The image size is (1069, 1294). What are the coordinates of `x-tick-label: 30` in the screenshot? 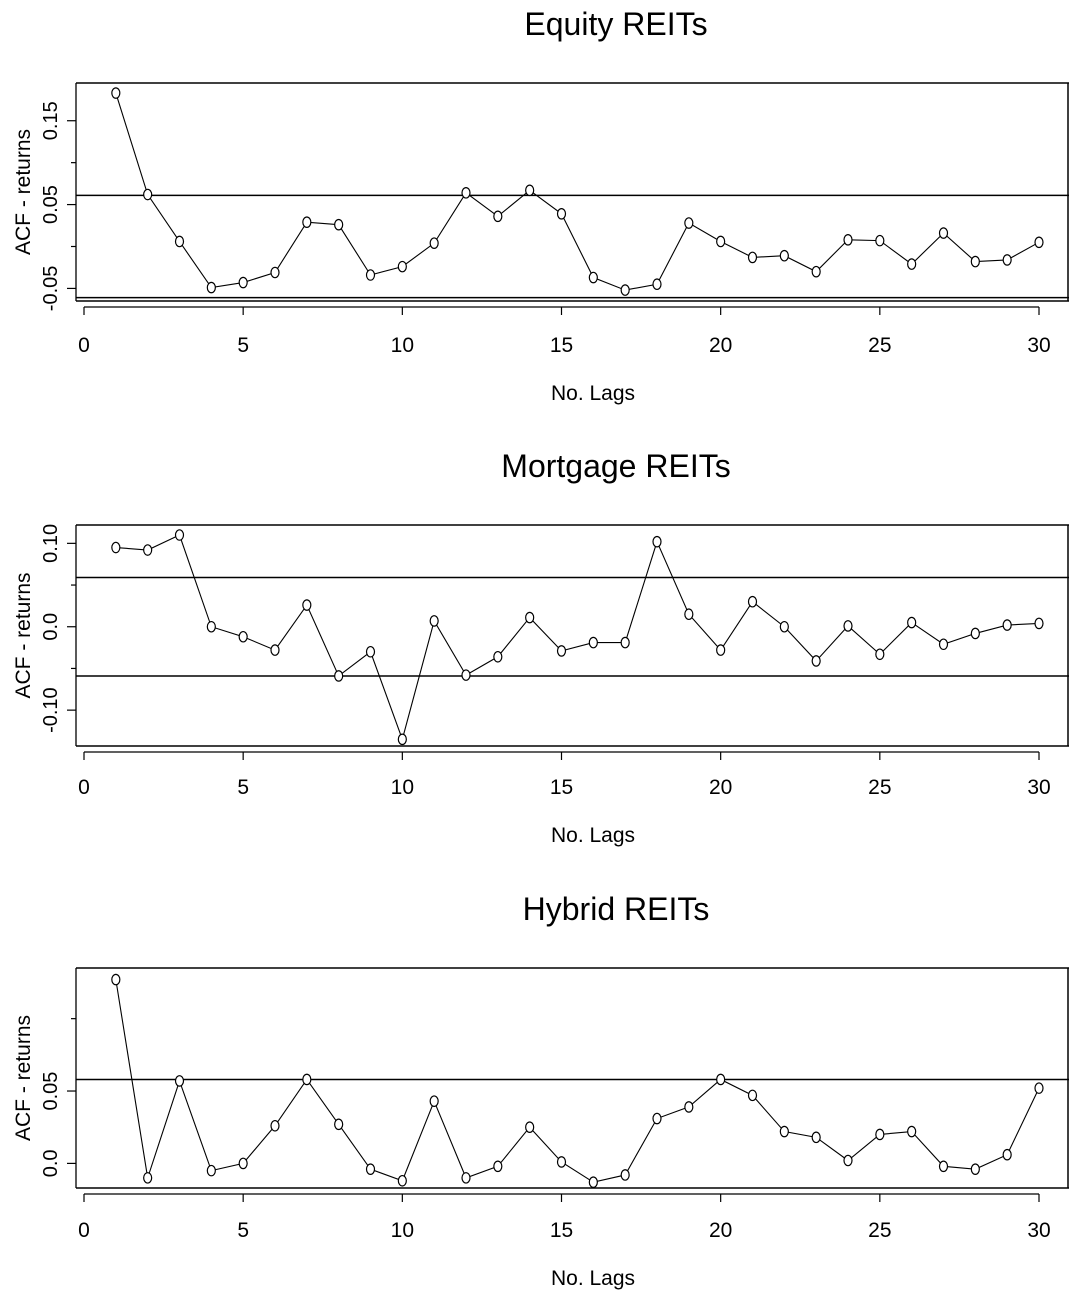 It's located at (1038, 1230).